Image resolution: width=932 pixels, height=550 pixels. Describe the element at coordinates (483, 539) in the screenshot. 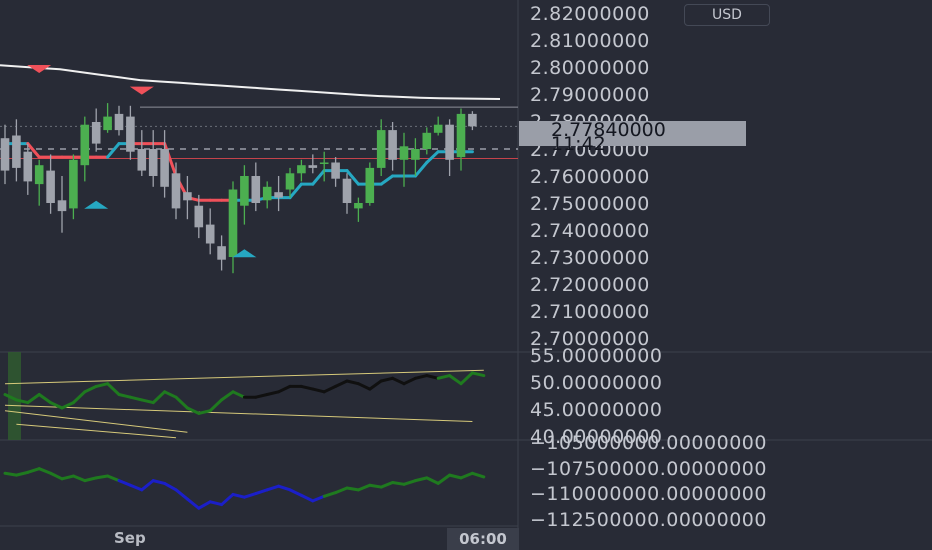

I see `time-cursor-label: 06:00` at that location.